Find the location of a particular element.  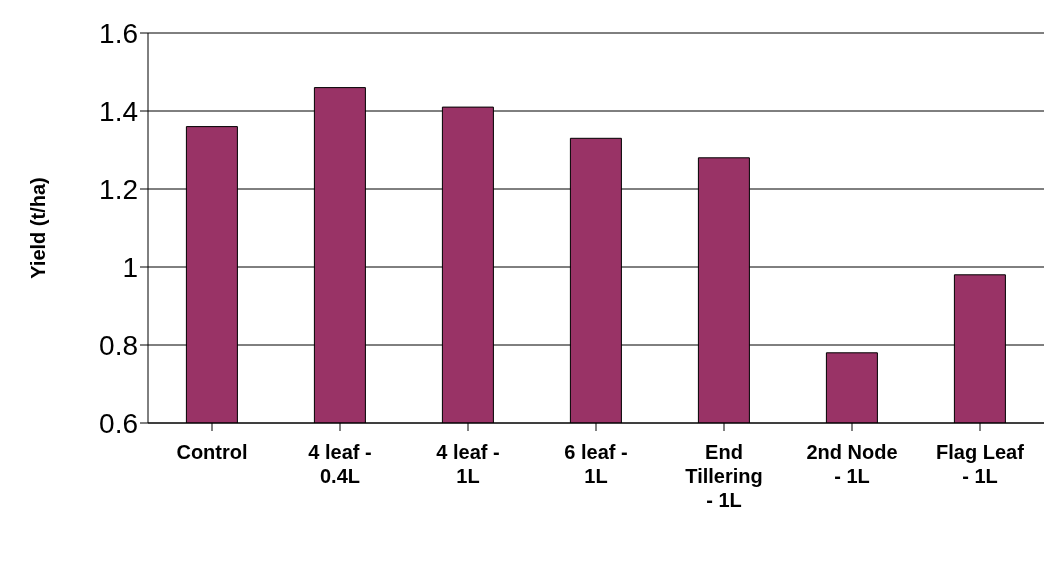

y-tick-label: 1.6 is located at coordinates (118, 33).